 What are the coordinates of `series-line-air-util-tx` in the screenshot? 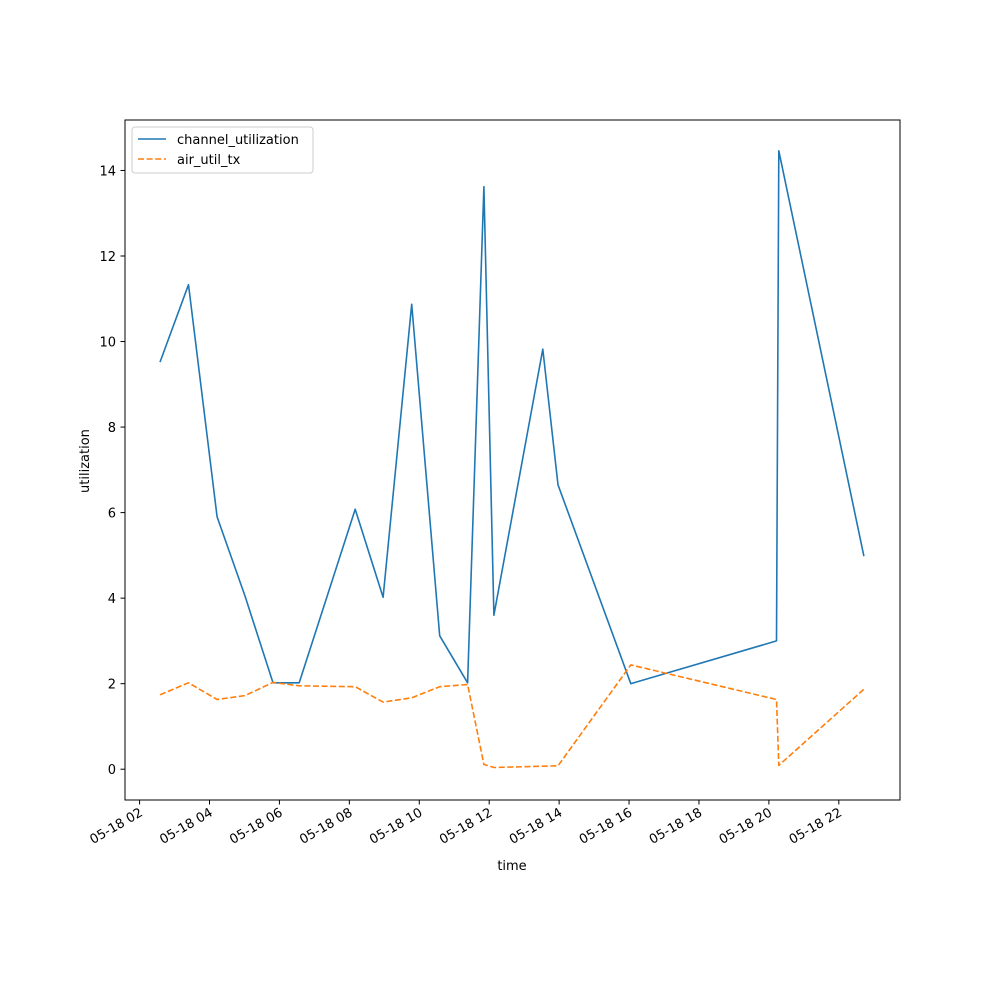 It's located at (512, 716).